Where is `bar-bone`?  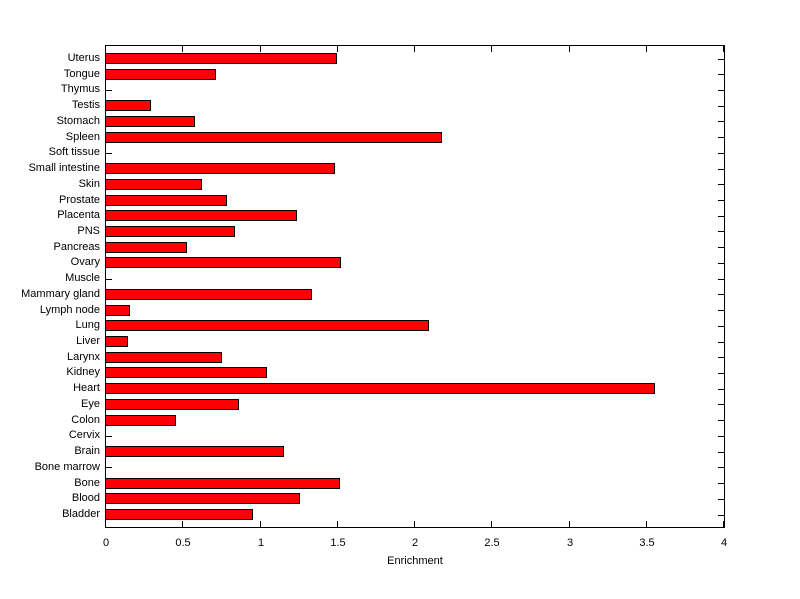 bar-bone is located at coordinates (222, 483).